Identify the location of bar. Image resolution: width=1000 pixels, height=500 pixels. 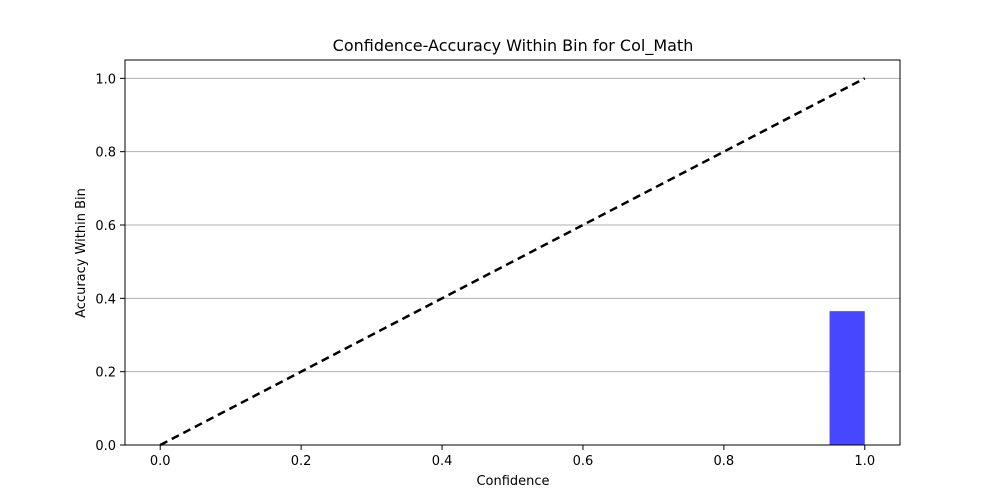
(847, 378).